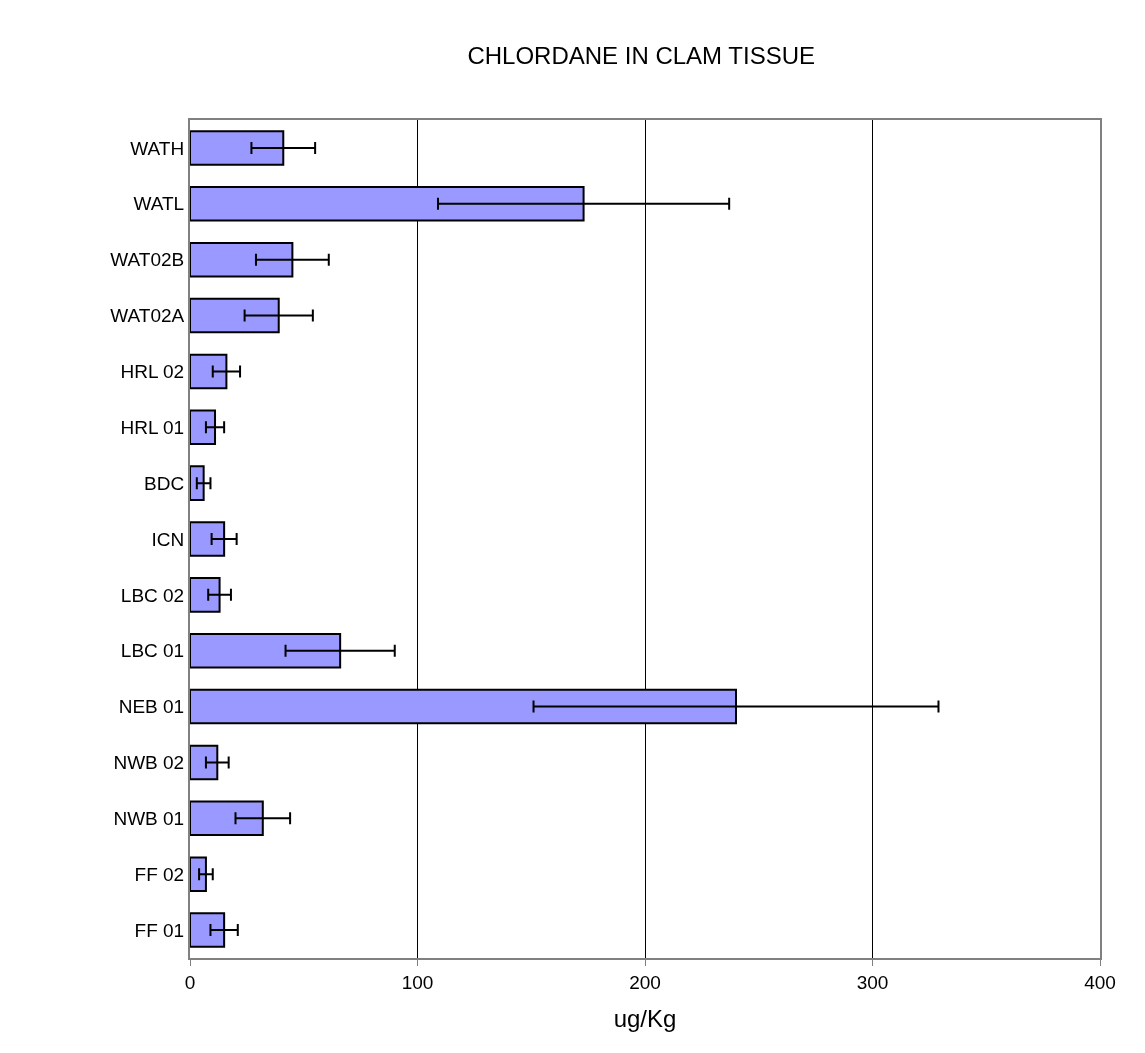 This screenshot has width=1145, height=1053. I want to click on y-tick-label: NEB 01, so click(151, 707).